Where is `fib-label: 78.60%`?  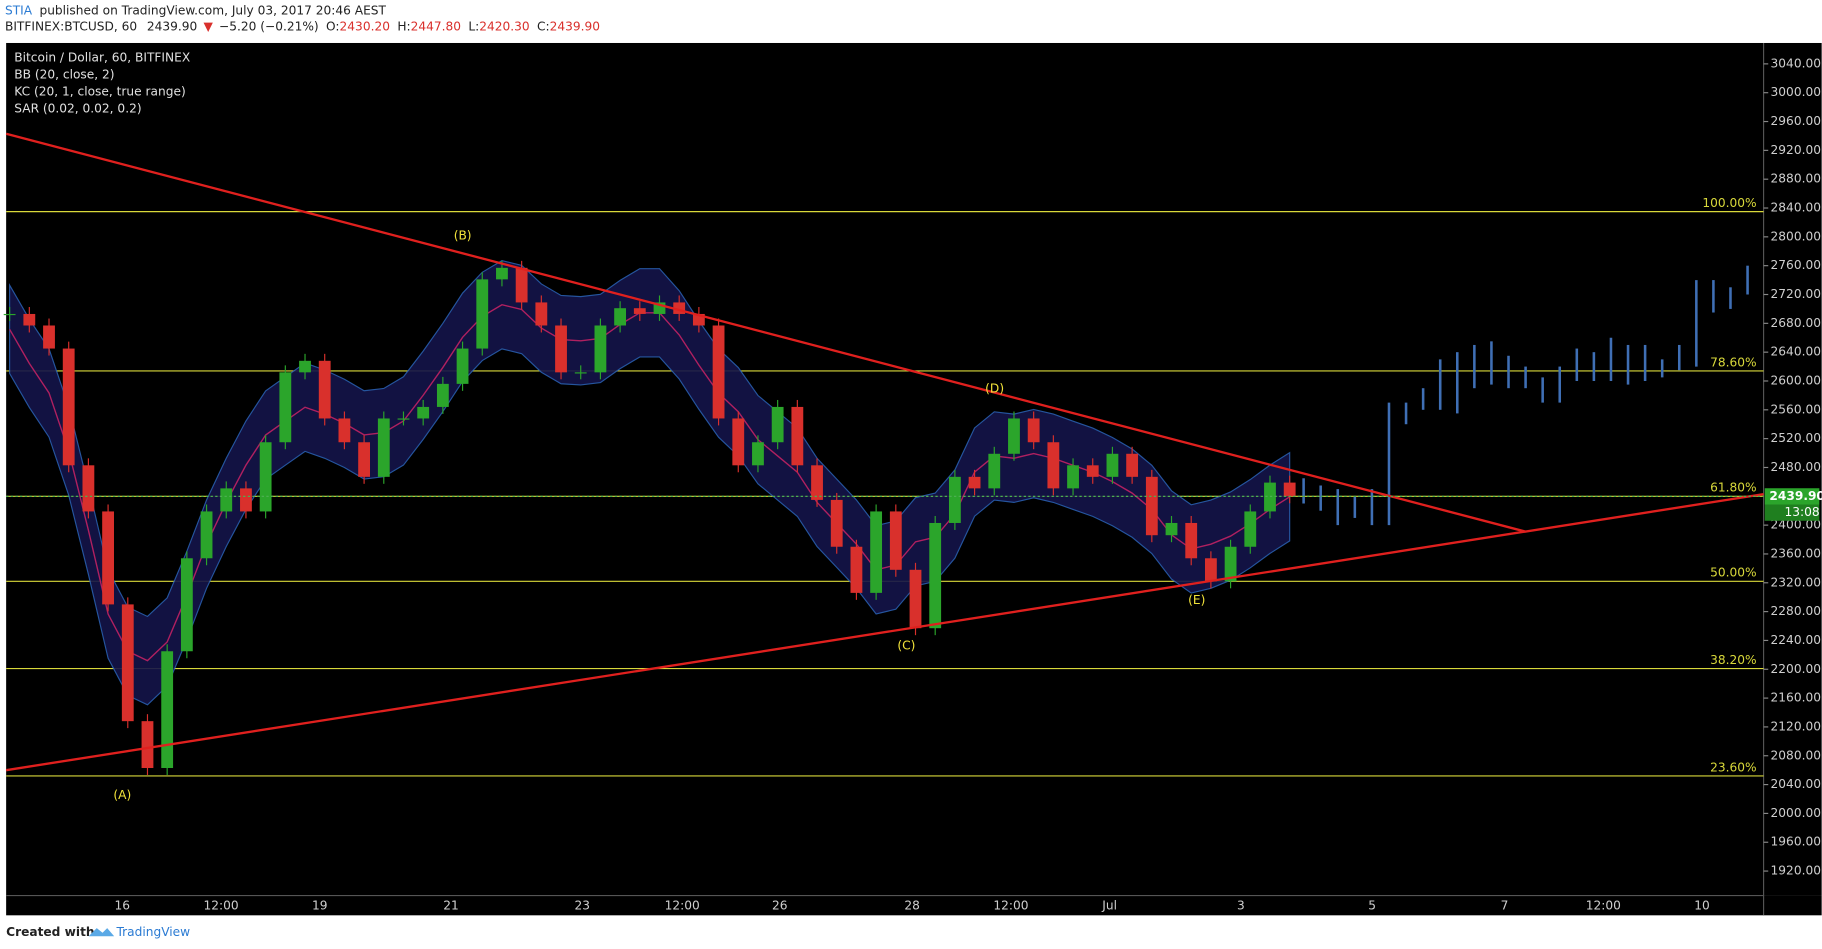 fib-label: 78.60% is located at coordinates (1733, 362).